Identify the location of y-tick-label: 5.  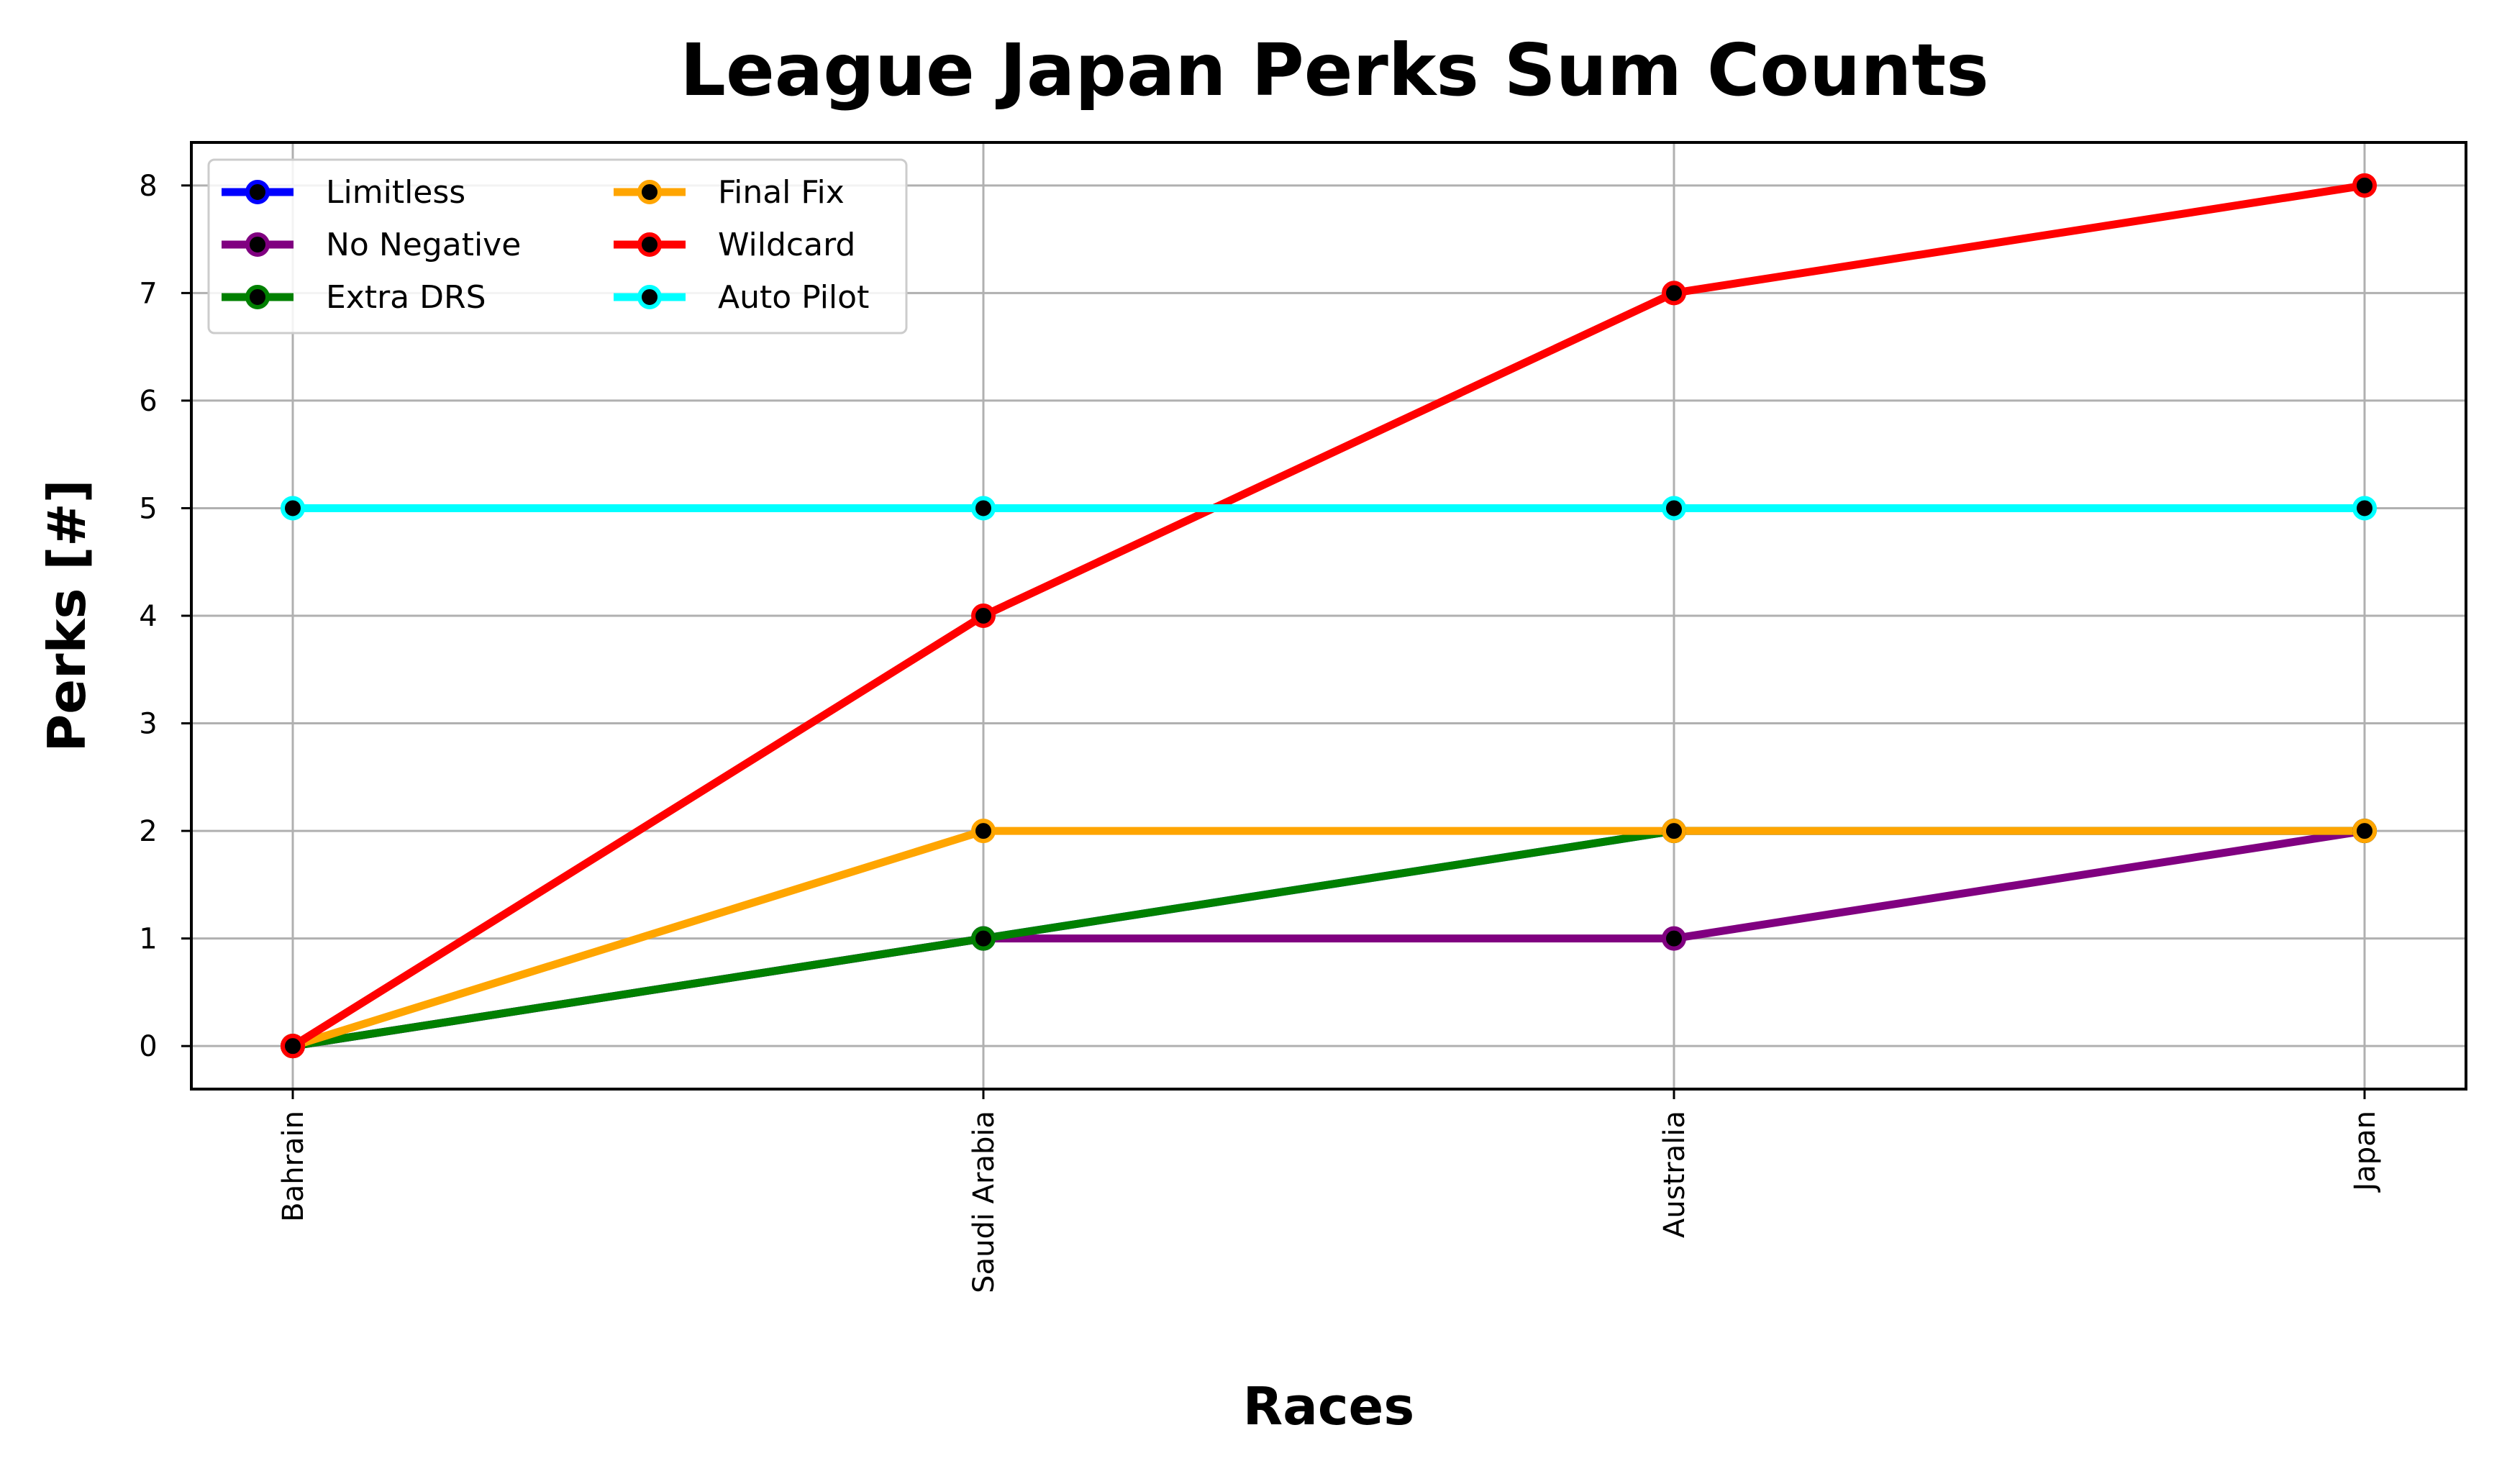
(148, 508).